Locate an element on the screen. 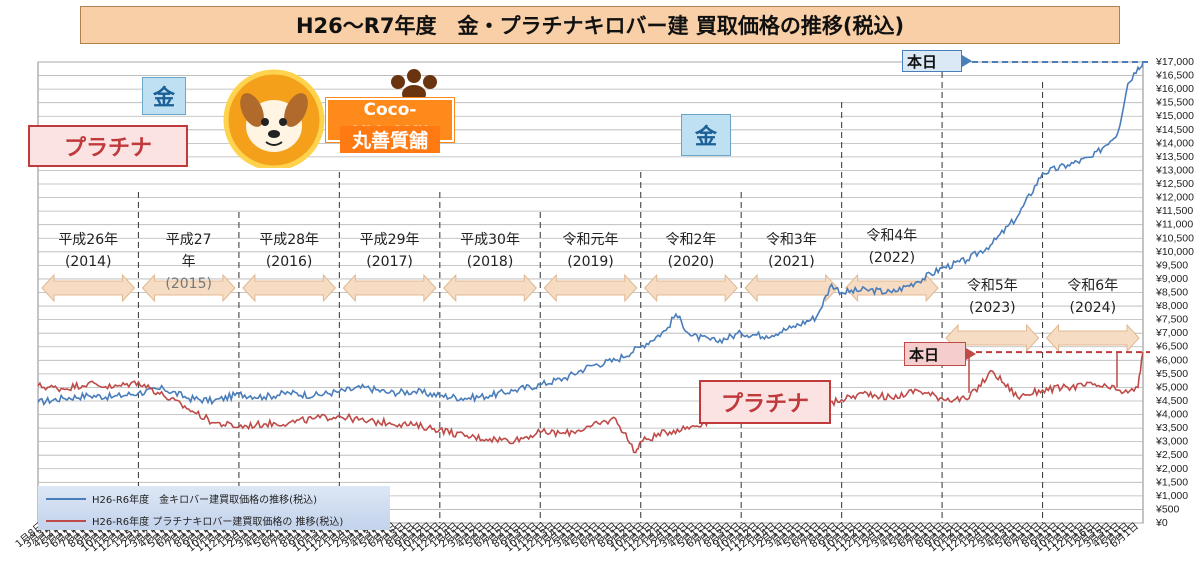  y-tick-label: ¥500 is located at coordinates (1167, 509).